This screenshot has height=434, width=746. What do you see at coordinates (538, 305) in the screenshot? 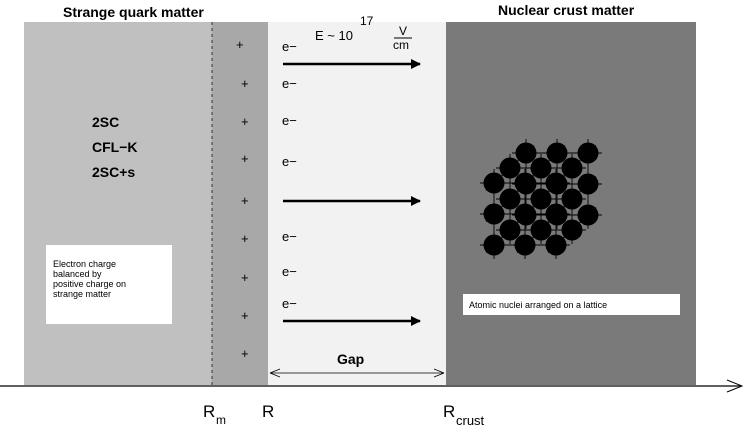
I see `lattice-note-text: Atomic nuclei arranged on a lattice` at bounding box center [538, 305].